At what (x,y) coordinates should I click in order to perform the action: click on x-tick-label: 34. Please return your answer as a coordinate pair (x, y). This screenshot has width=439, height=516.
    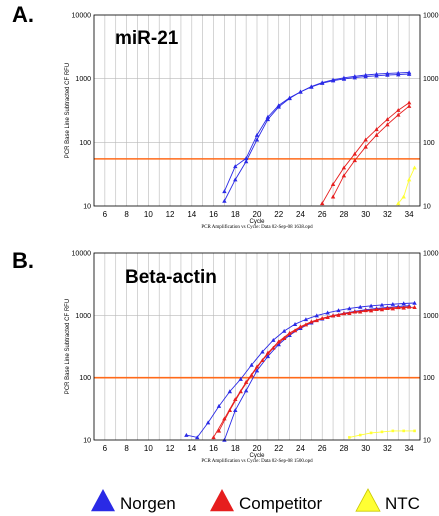
    Looking at the image, I should click on (409, 214).